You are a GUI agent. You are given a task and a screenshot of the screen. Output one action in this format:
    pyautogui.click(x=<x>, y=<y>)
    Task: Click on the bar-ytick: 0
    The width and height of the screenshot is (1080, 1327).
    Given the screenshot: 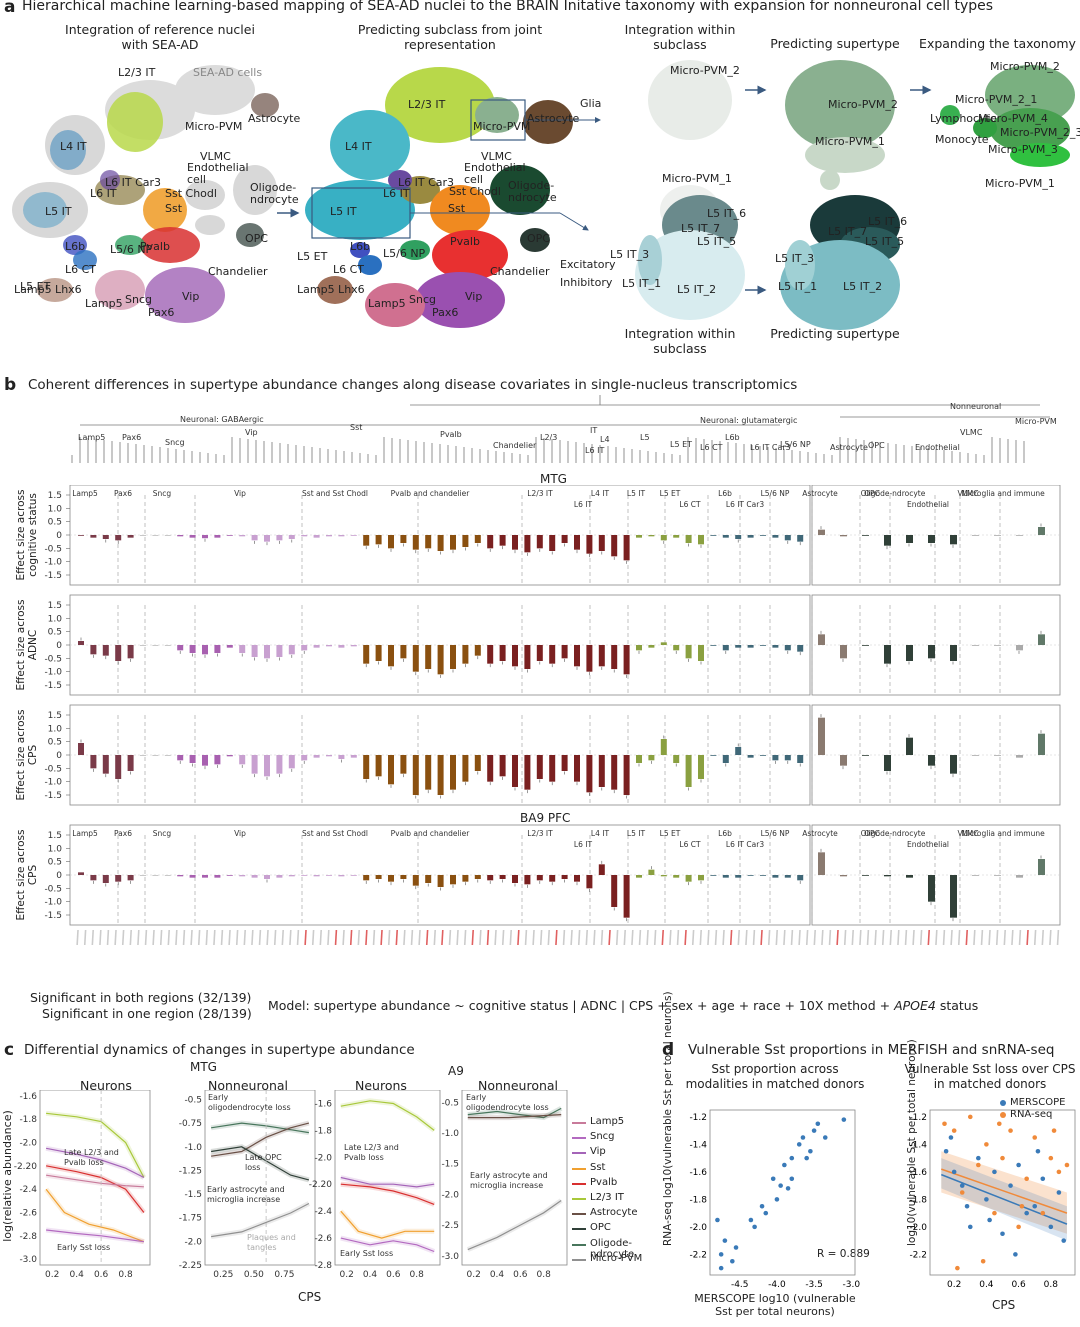 What is the action you would take?
    pyautogui.click(x=59, y=876)
    